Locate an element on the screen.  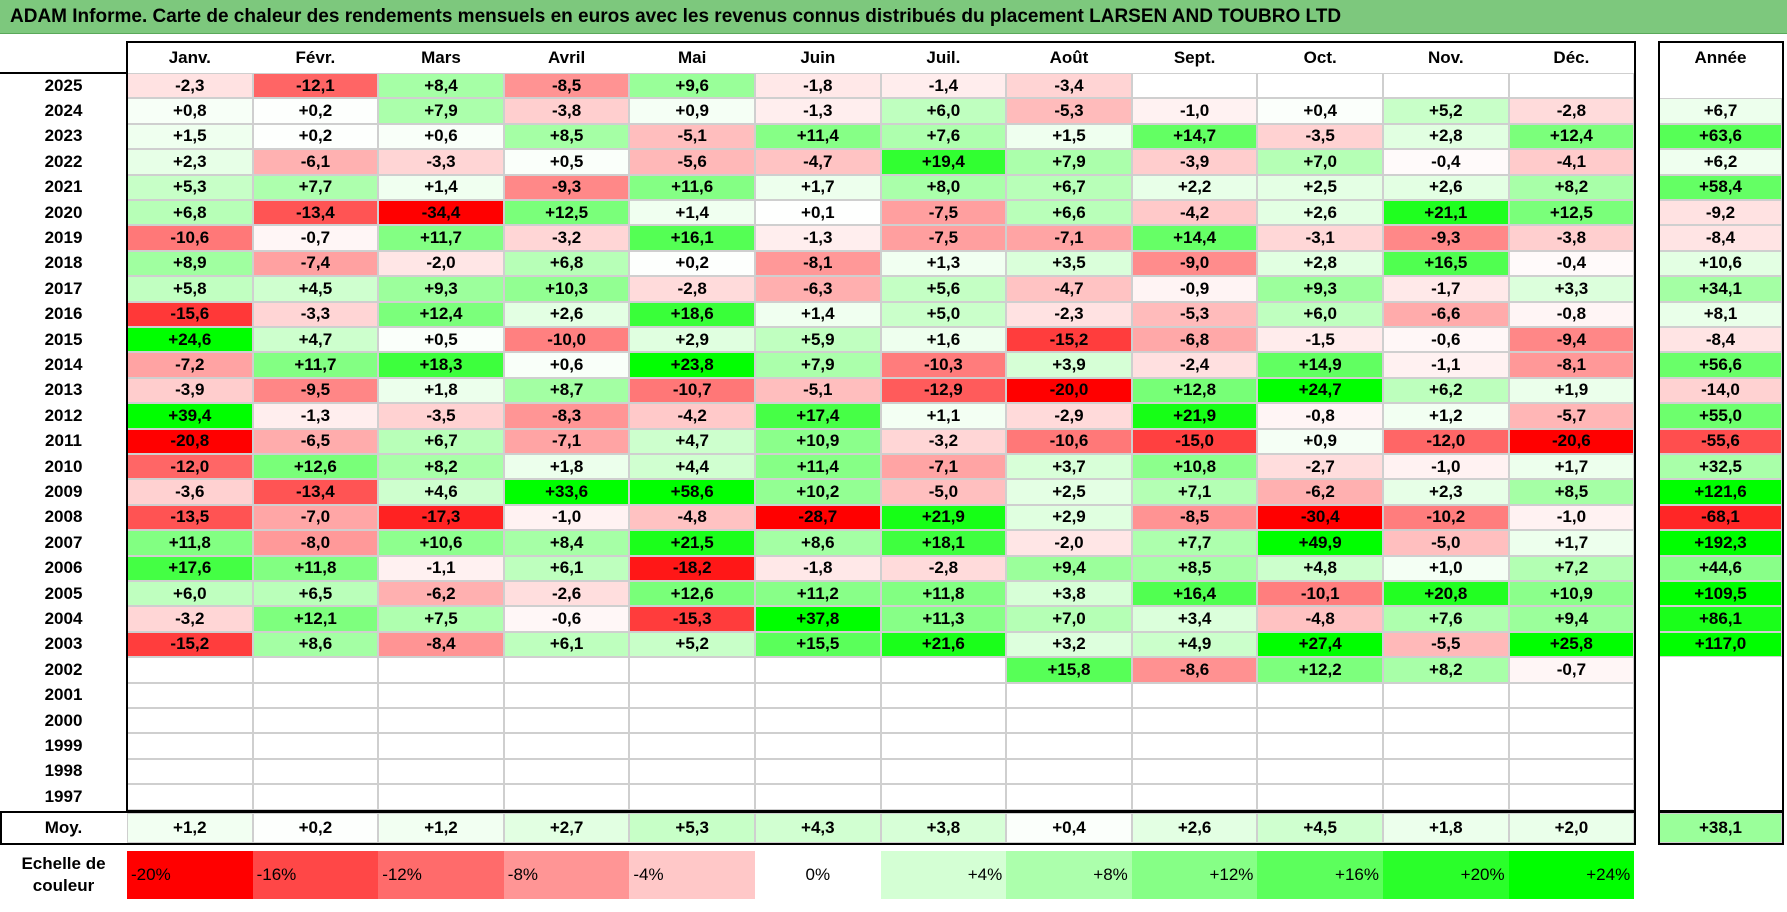
heatmap-cell: -20,0 is located at coordinates (1069, 390).